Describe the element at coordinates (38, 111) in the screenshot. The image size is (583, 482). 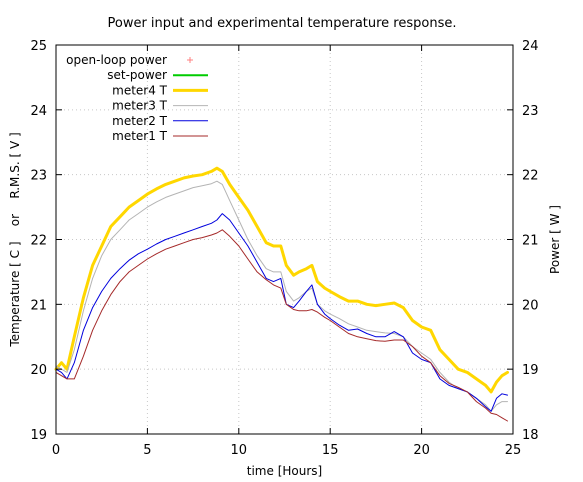
I see `y-tick-label: 24` at that location.